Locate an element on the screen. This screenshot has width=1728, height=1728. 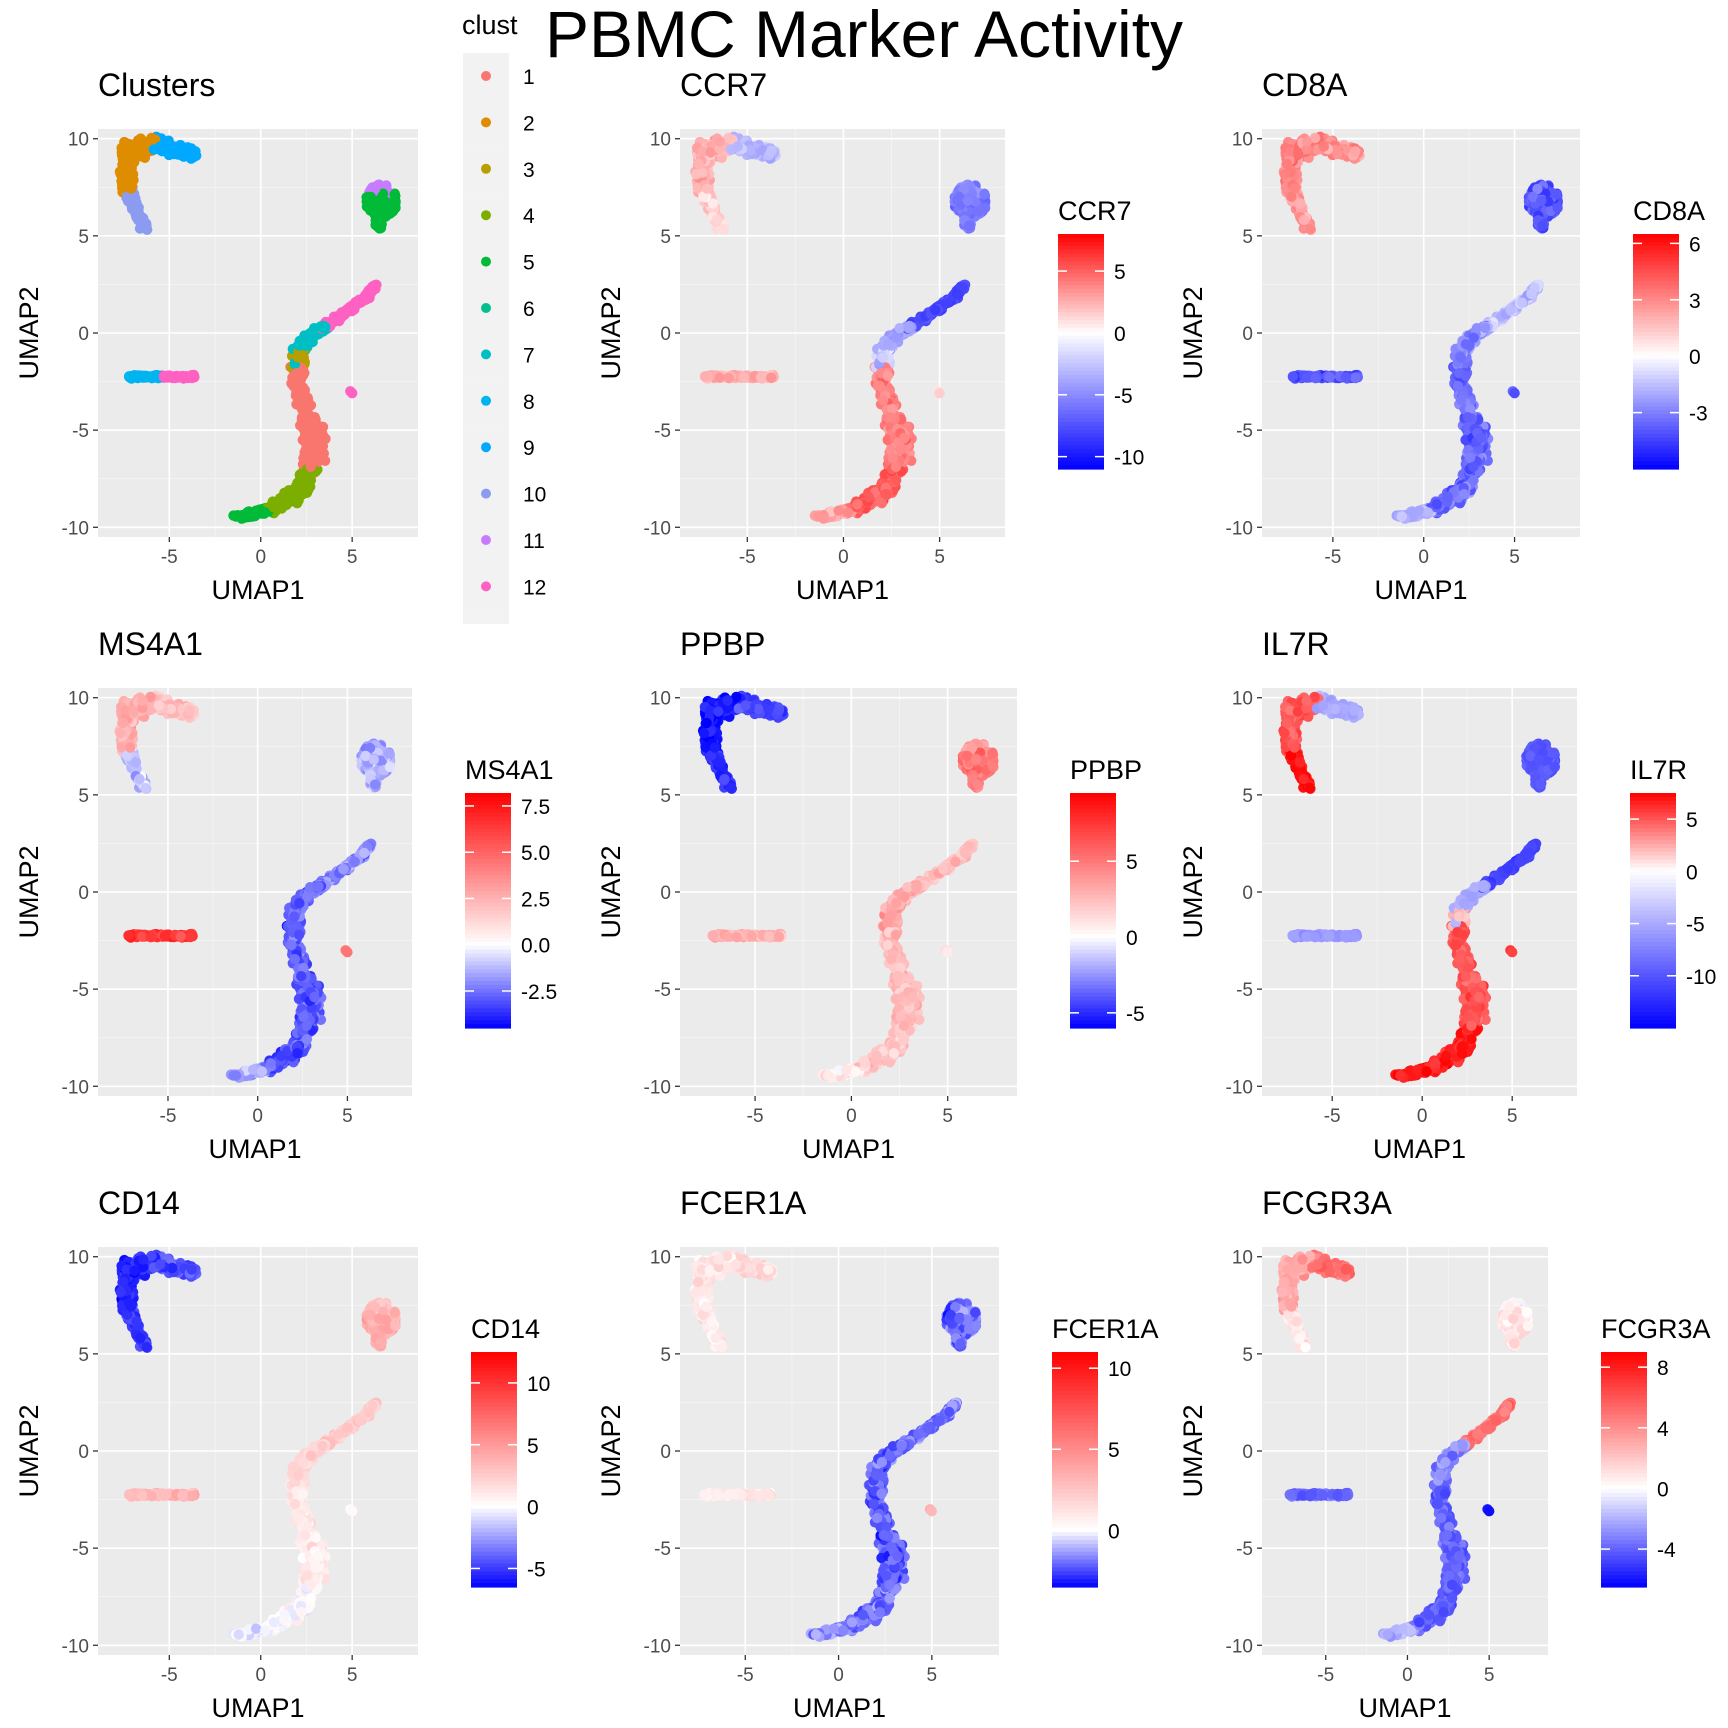
gridlines is located at coordinates (258, 333).